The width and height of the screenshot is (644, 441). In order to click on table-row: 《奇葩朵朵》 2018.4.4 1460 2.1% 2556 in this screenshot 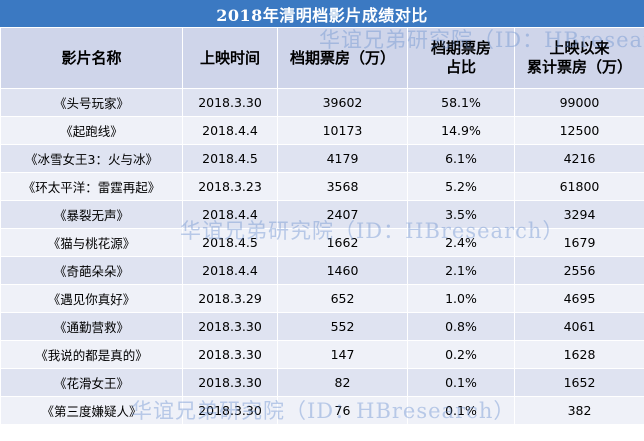, I will do `click(322, 270)`.